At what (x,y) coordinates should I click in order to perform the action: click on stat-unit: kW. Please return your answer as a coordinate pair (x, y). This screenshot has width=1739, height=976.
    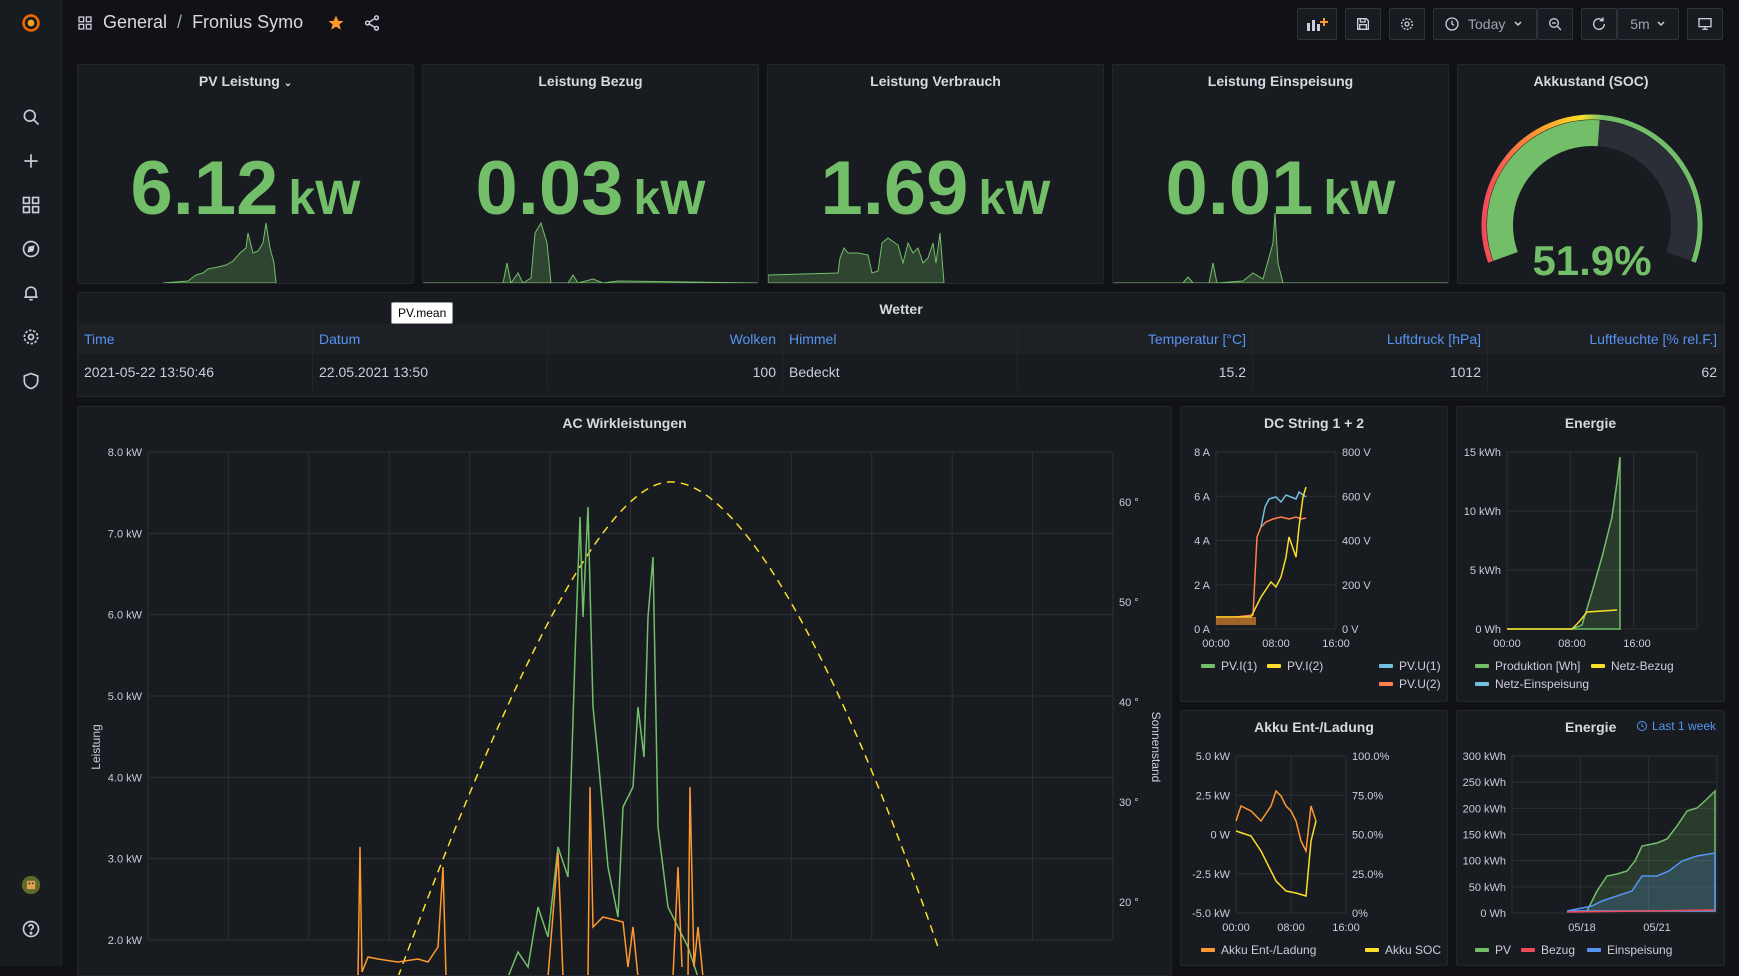
    Looking at the image, I should click on (669, 198).